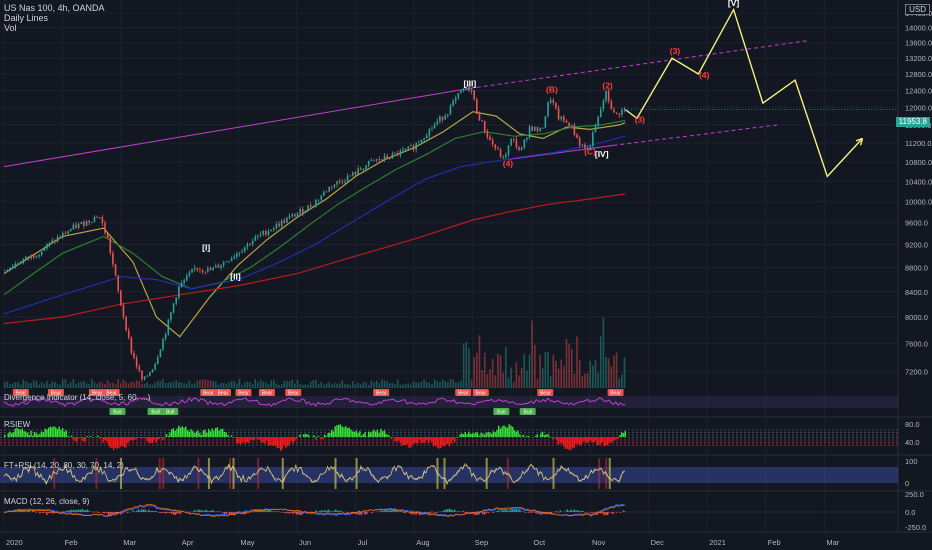 The width and height of the screenshot is (932, 550). I want to click on currency-button: USD, so click(917, 9).